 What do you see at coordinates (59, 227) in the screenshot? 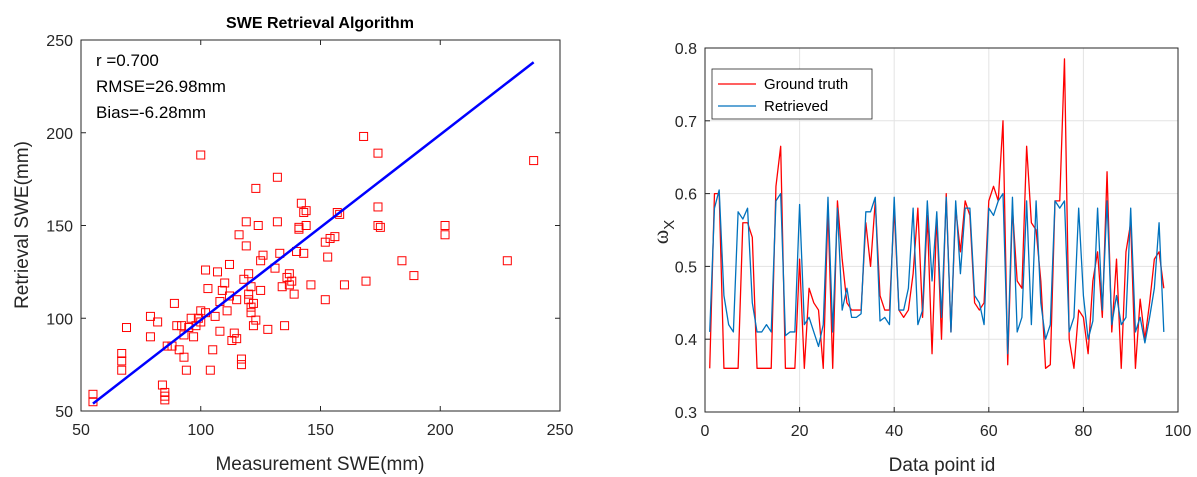
I see `scatter-y-tick-label: 150` at bounding box center [59, 227].